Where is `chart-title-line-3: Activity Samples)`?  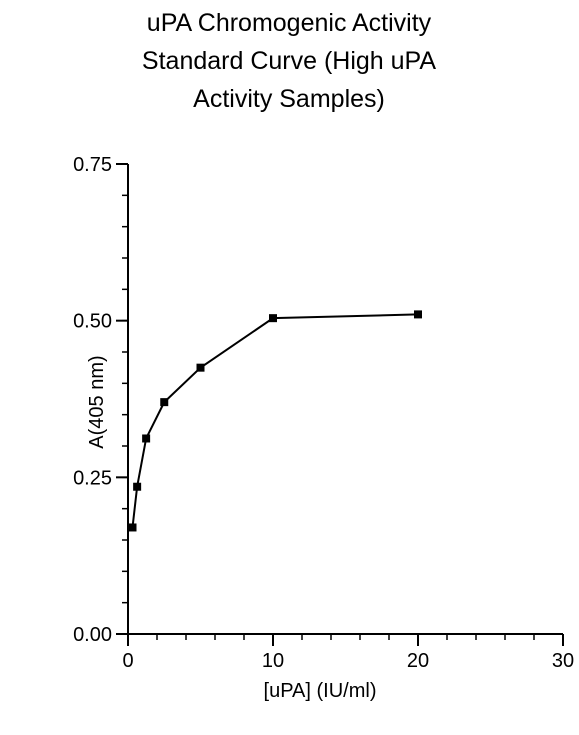 chart-title-line-3: Activity Samples) is located at coordinates (289, 99).